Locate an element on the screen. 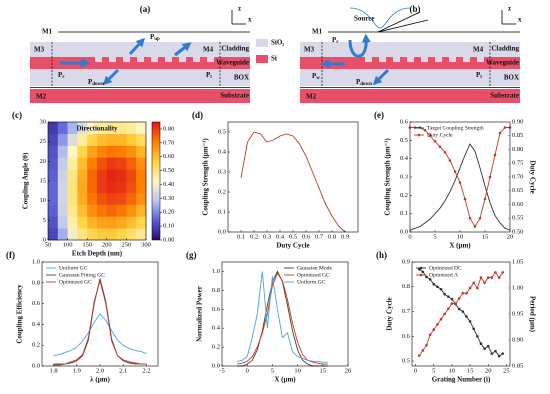  panel-label: (c) is located at coordinates (17, 115).